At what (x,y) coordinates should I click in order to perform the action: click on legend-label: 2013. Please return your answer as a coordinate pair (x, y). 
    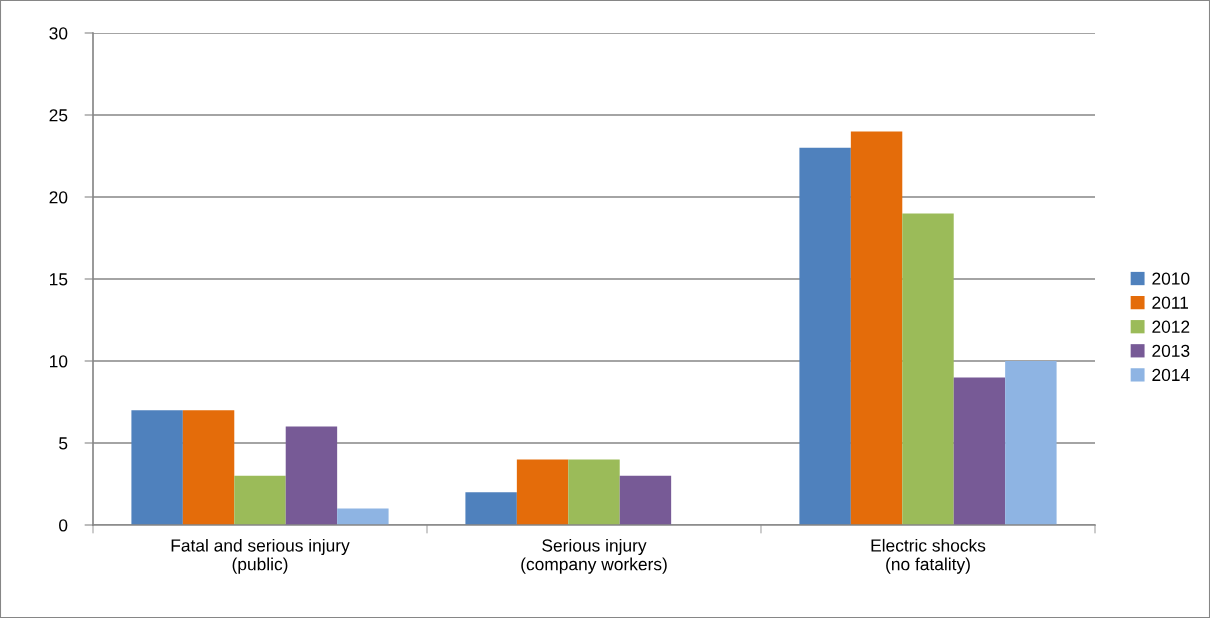
    Looking at the image, I should click on (1171, 350).